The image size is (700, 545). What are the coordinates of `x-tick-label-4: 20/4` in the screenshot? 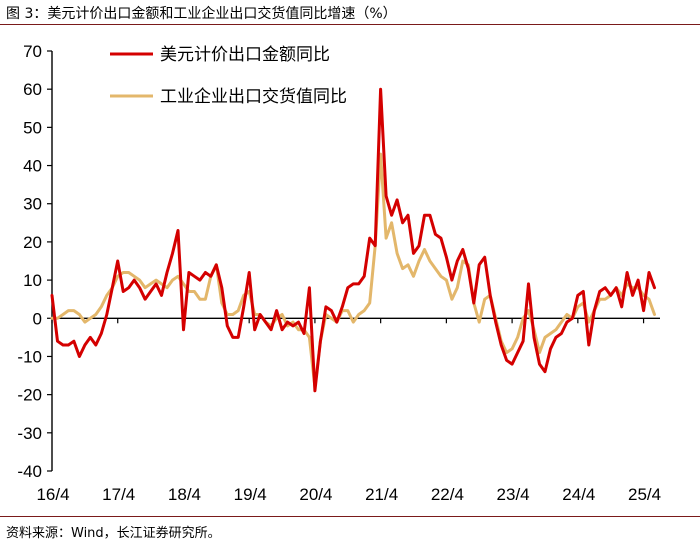 It's located at (315, 494).